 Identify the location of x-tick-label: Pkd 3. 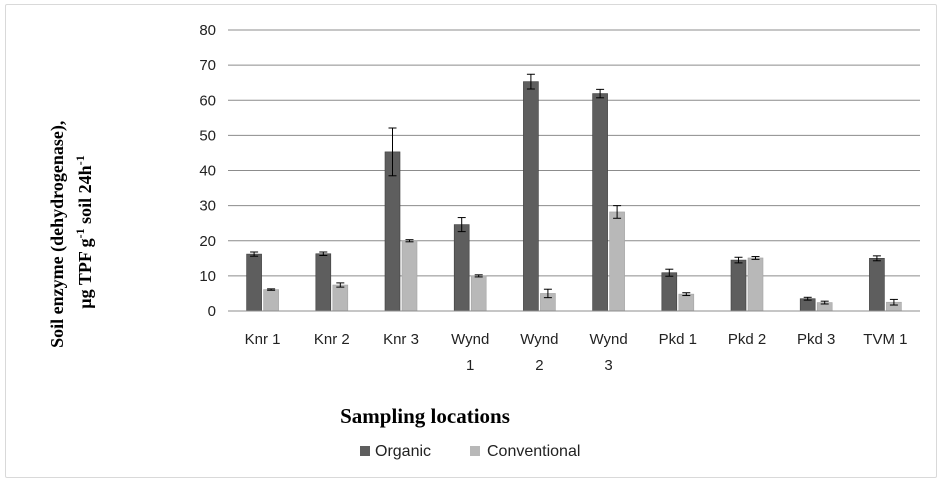
(816, 339).